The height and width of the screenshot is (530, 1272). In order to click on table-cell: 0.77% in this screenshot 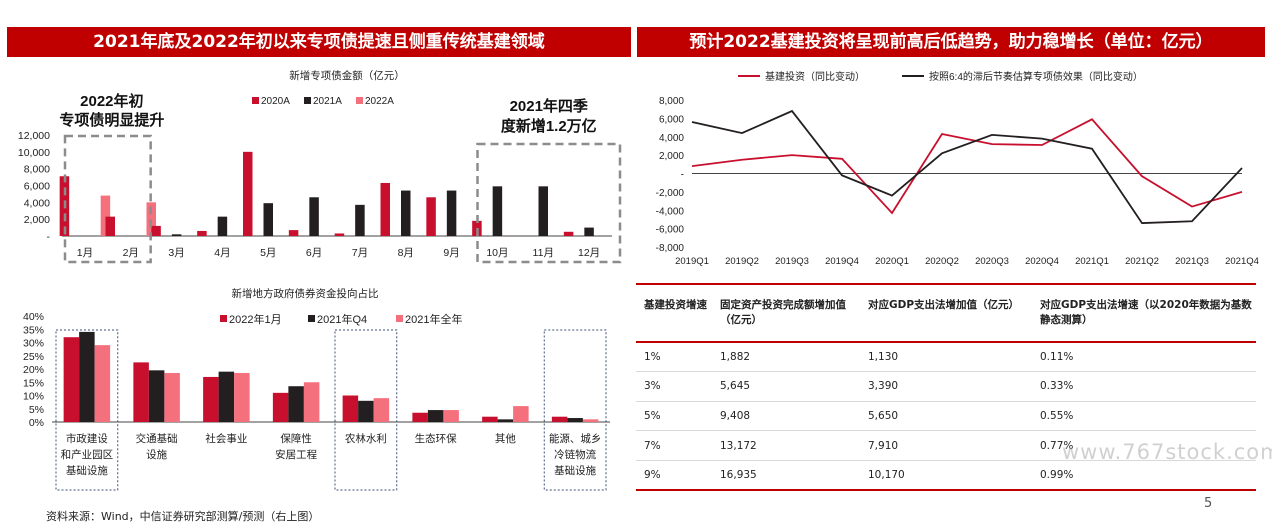, I will do `click(1144, 445)`.